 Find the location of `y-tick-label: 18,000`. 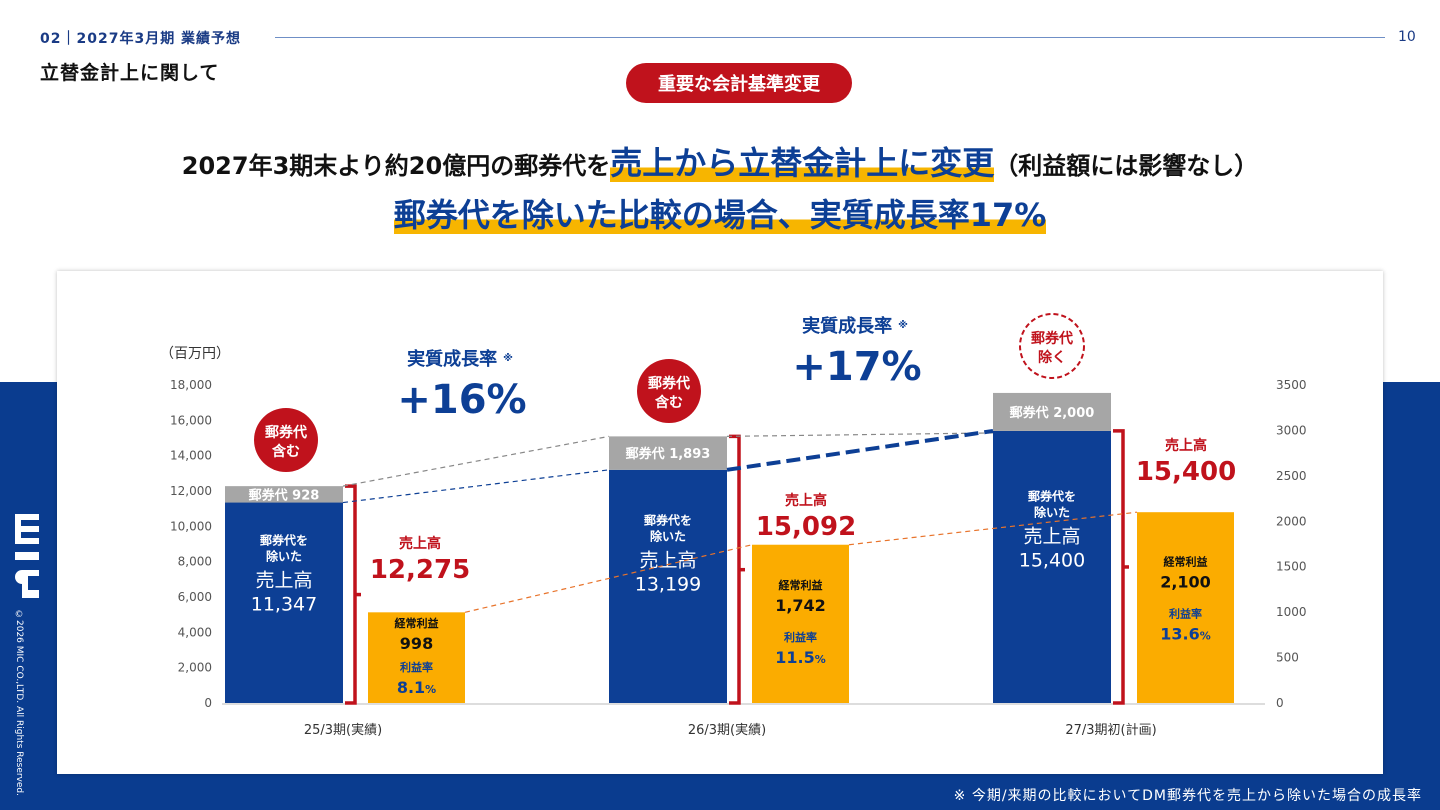

y-tick-label: 18,000 is located at coordinates (191, 385).